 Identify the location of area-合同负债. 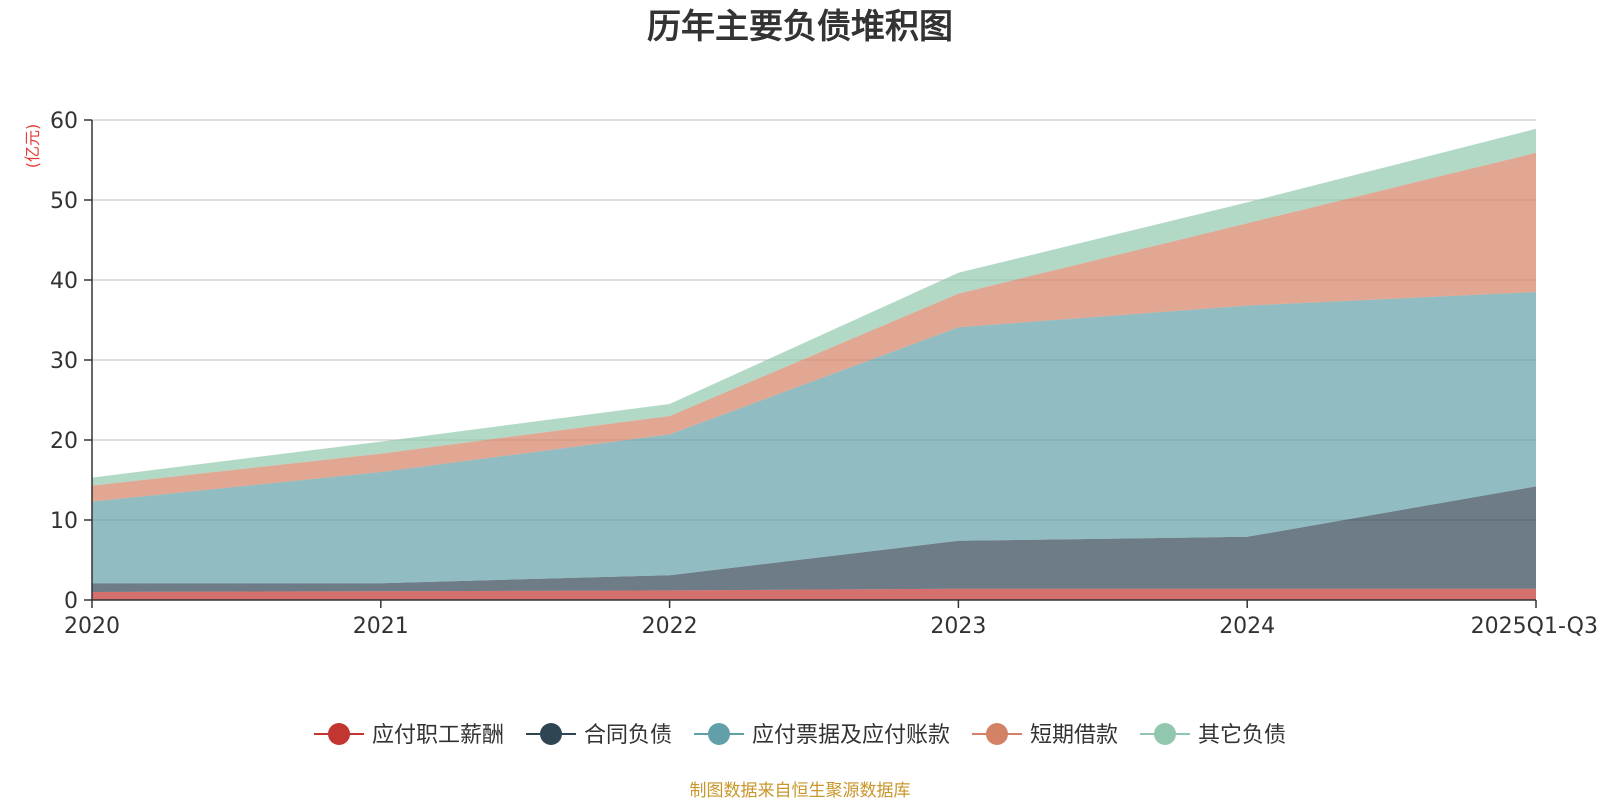
(814, 539).